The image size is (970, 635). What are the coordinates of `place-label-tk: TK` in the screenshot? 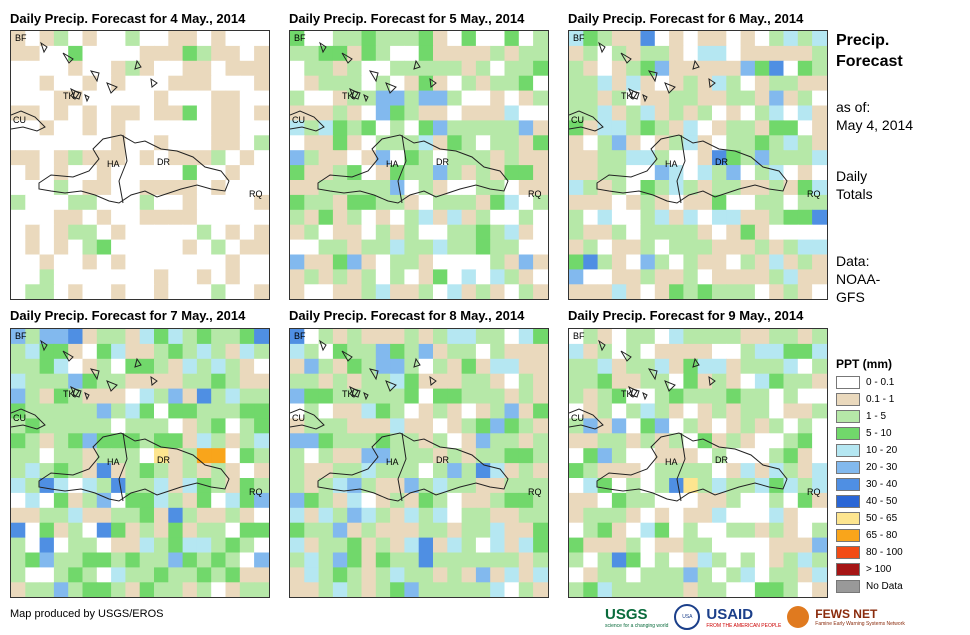 It's located at (627, 96).